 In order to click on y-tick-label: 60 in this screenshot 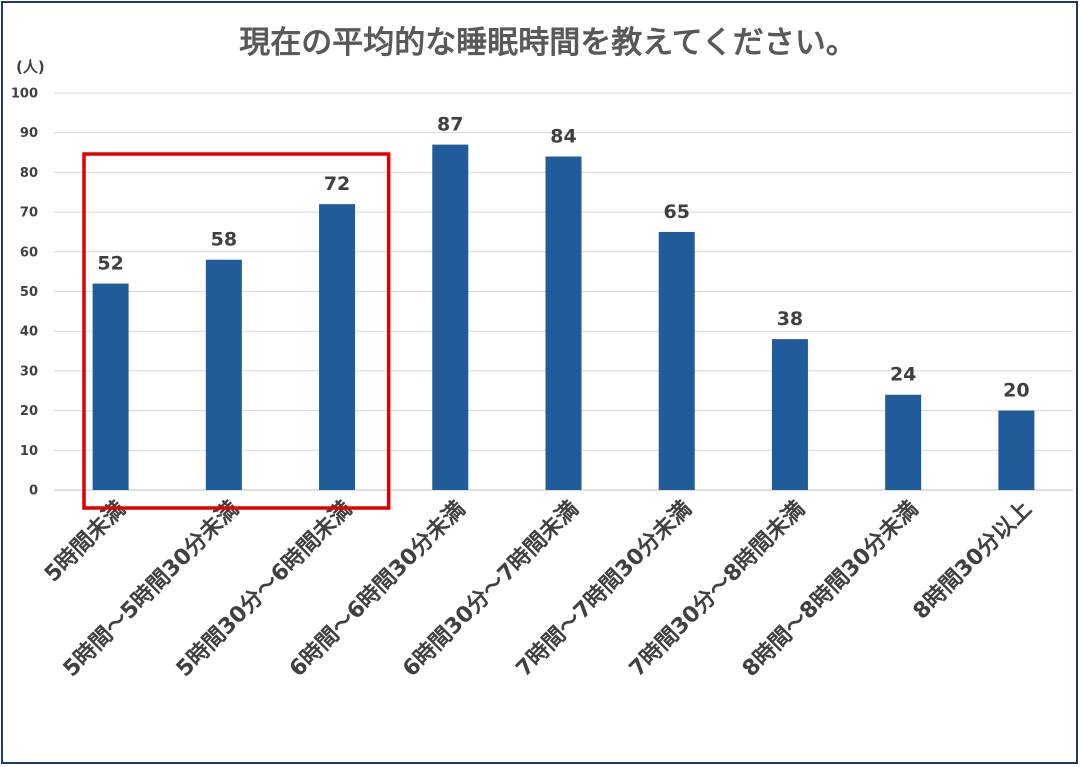, I will do `click(29, 252)`.